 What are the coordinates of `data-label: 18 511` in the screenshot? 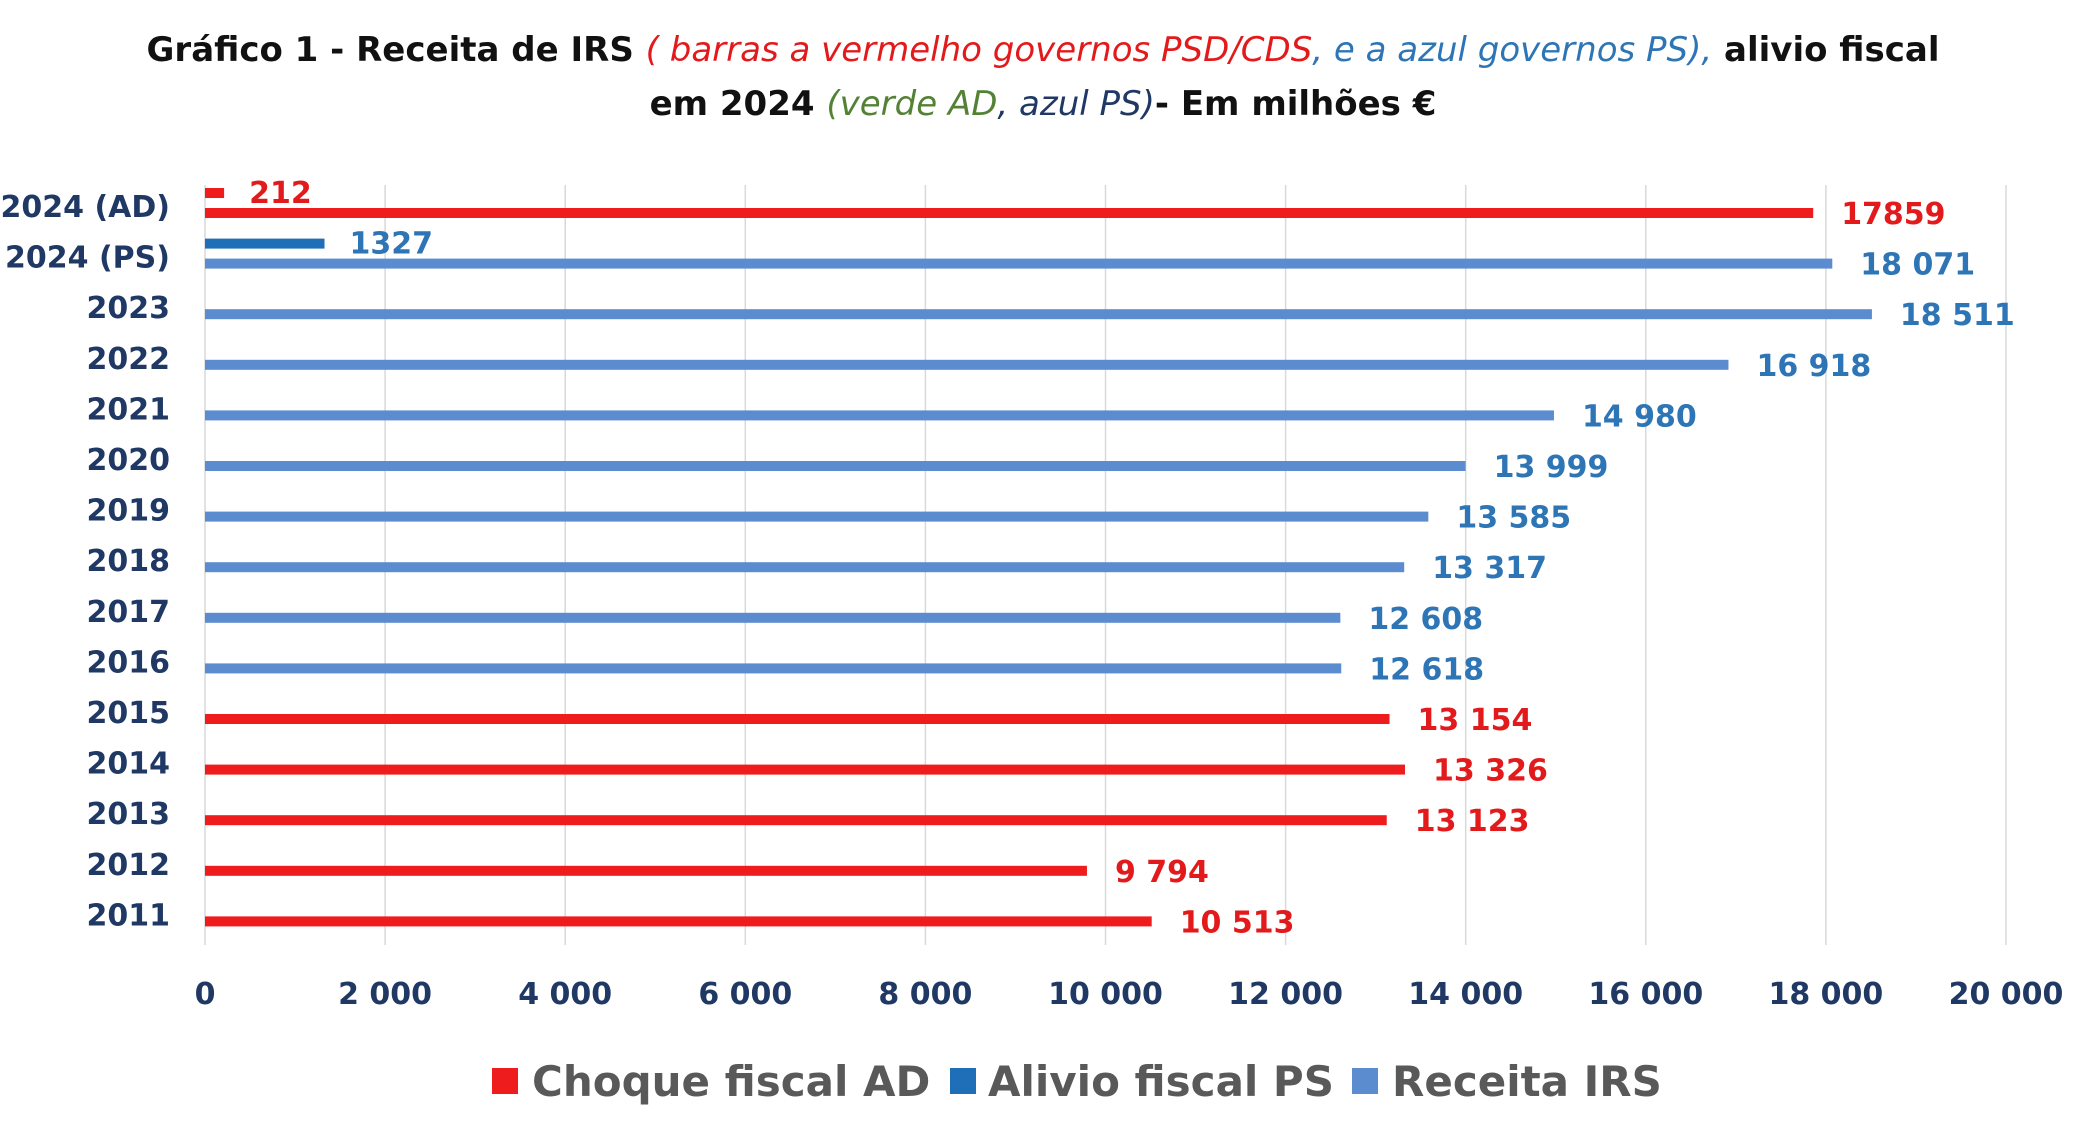 It's located at (1957, 315).